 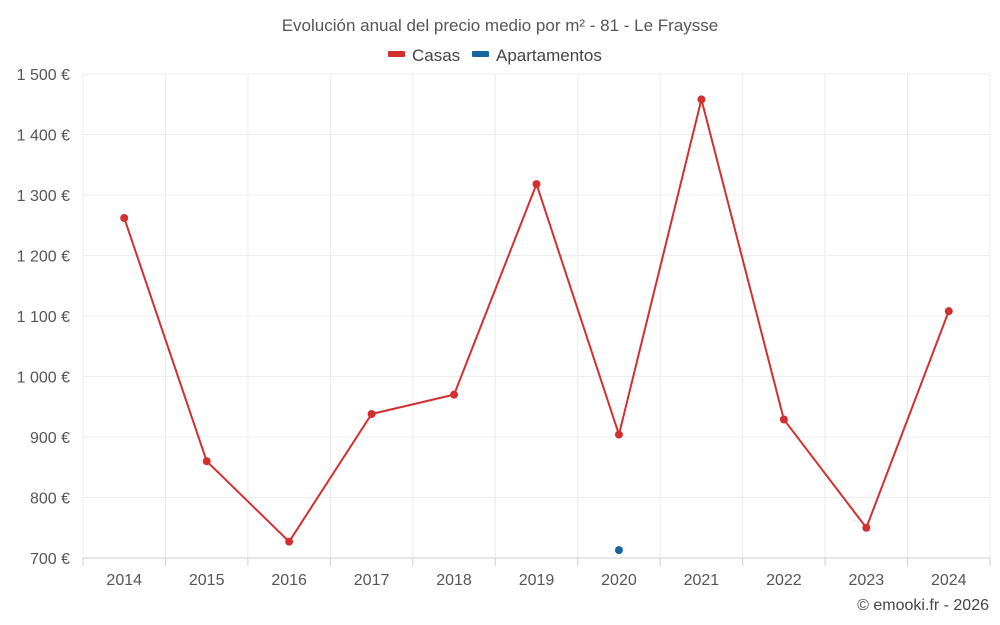 What do you see at coordinates (866, 527) in the screenshot?
I see `data-point-casas-2023` at bounding box center [866, 527].